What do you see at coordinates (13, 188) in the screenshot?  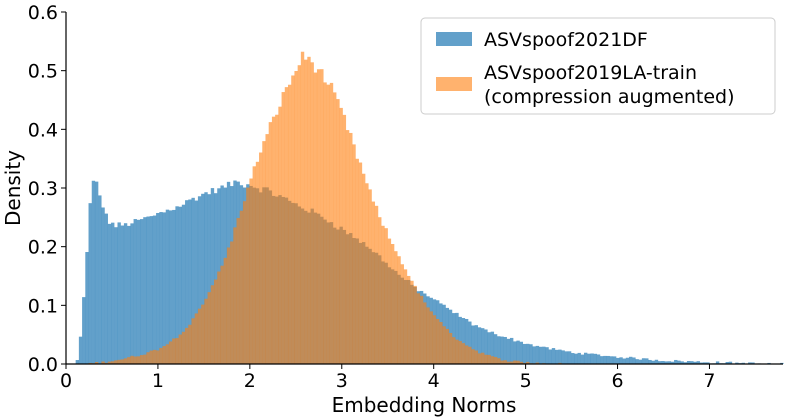 I see `y-axis-title: Density` at bounding box center [13, 188].